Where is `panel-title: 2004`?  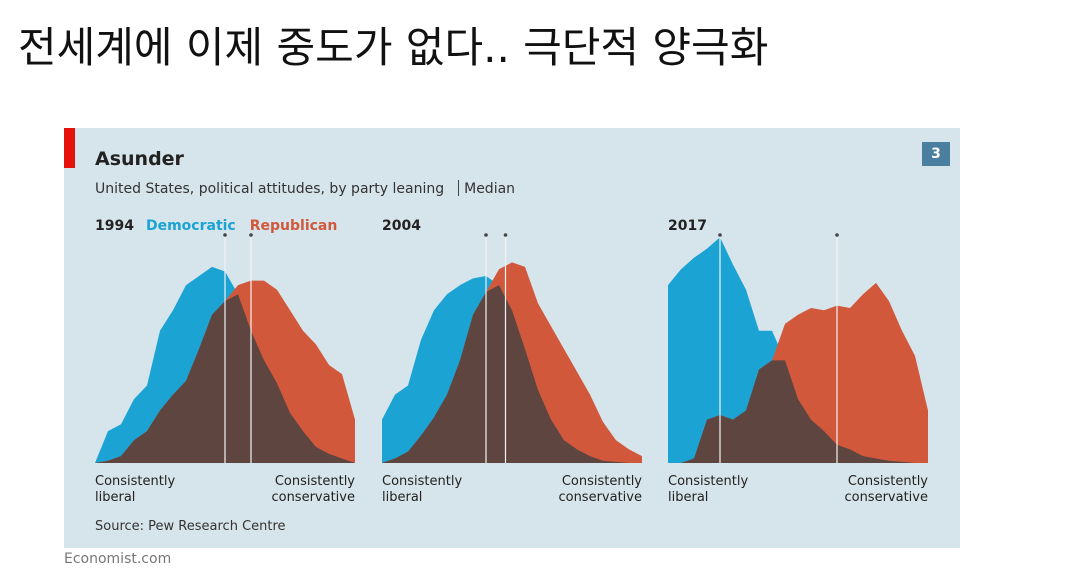
panel-title: 2004 is located at coordinates (401, 226).